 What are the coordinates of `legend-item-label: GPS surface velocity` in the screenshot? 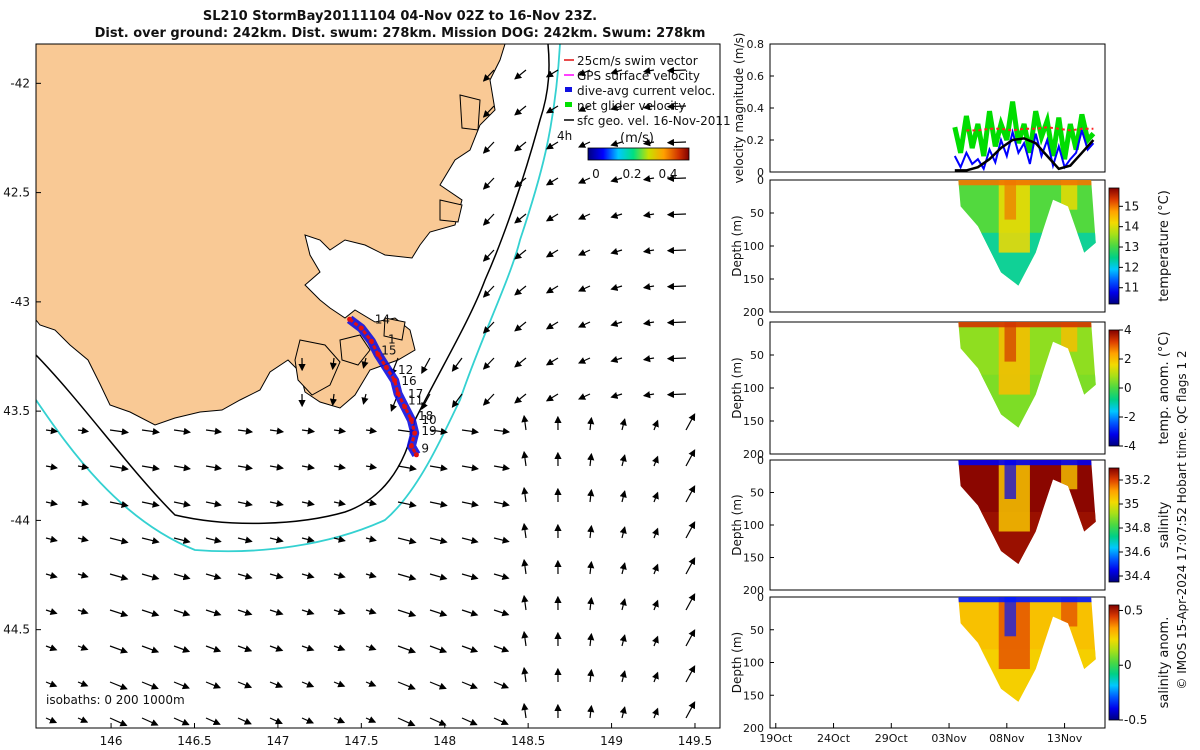 It's located at (638, 76).